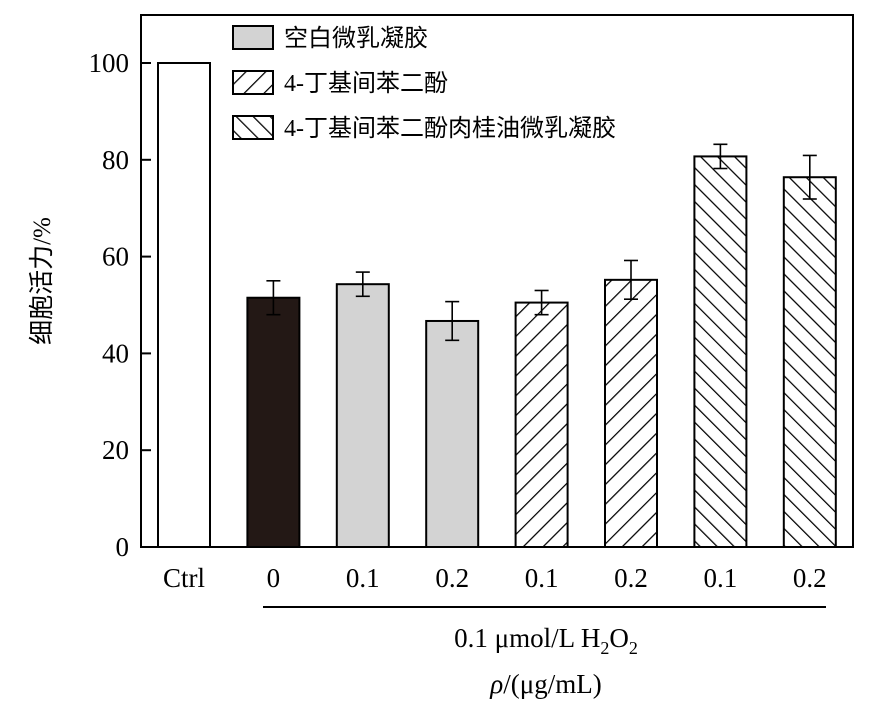  Describe the element at coordinates (120, 305) in the screenshot. I see `y-axis-ticks: 0 20 40 60 80 100` at that location.